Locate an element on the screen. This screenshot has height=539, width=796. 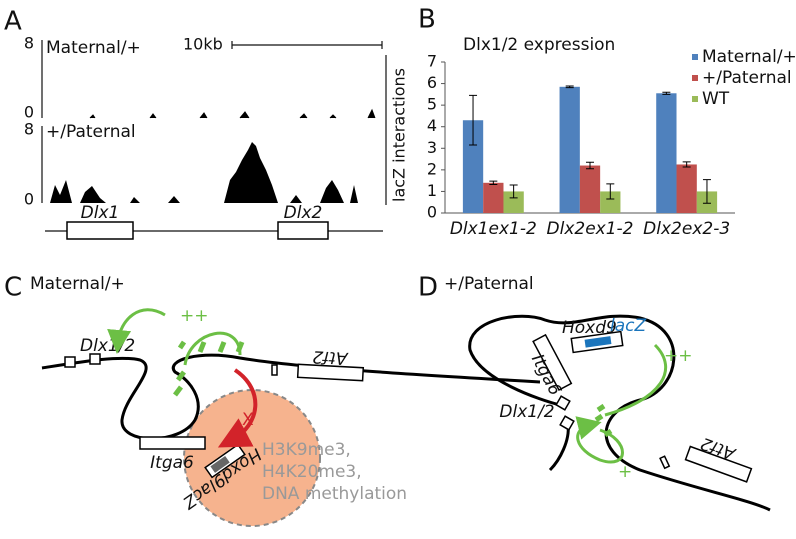
y-tick-label: 4 is located at coordinates (432, 125).